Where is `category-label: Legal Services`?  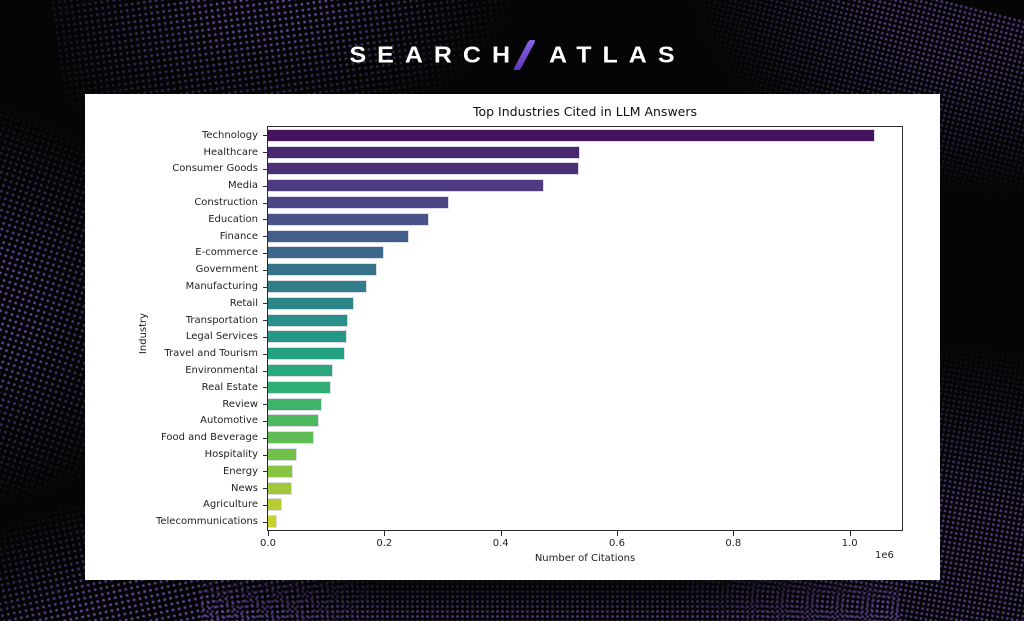 category-label: Legal Services is located at coordinates (221, 337).